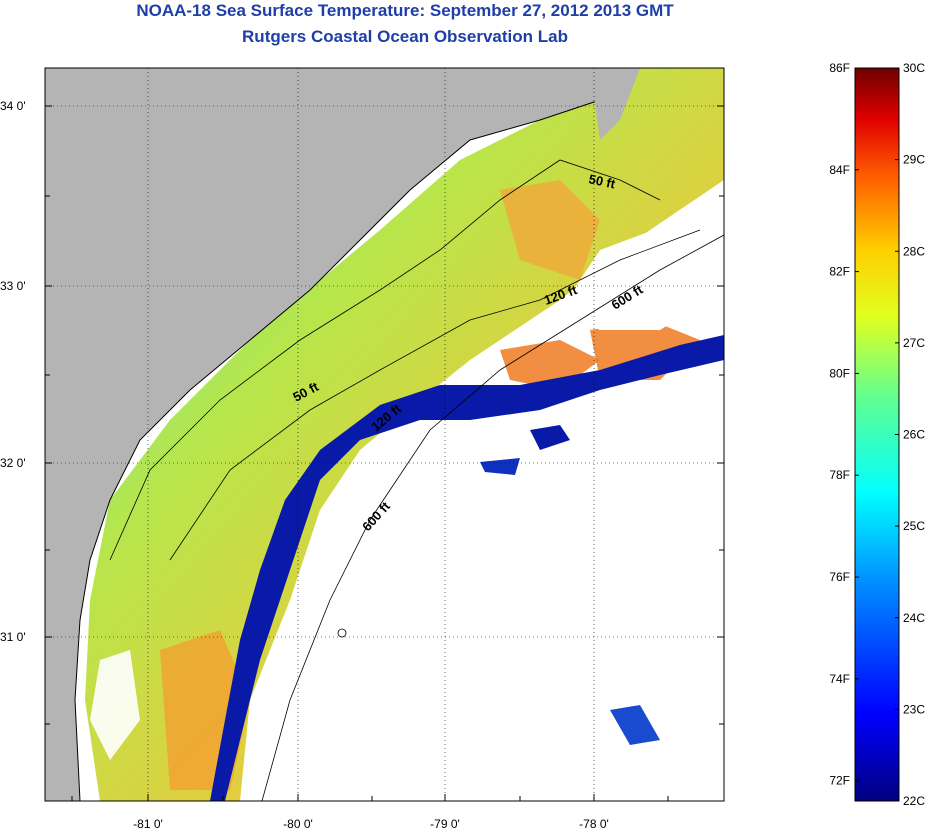 This screenshot has width=936, height=832. Describe the element at coordinates (839, 272) in the screenshot. I see `fahrenheit-label: 82F` at that location.